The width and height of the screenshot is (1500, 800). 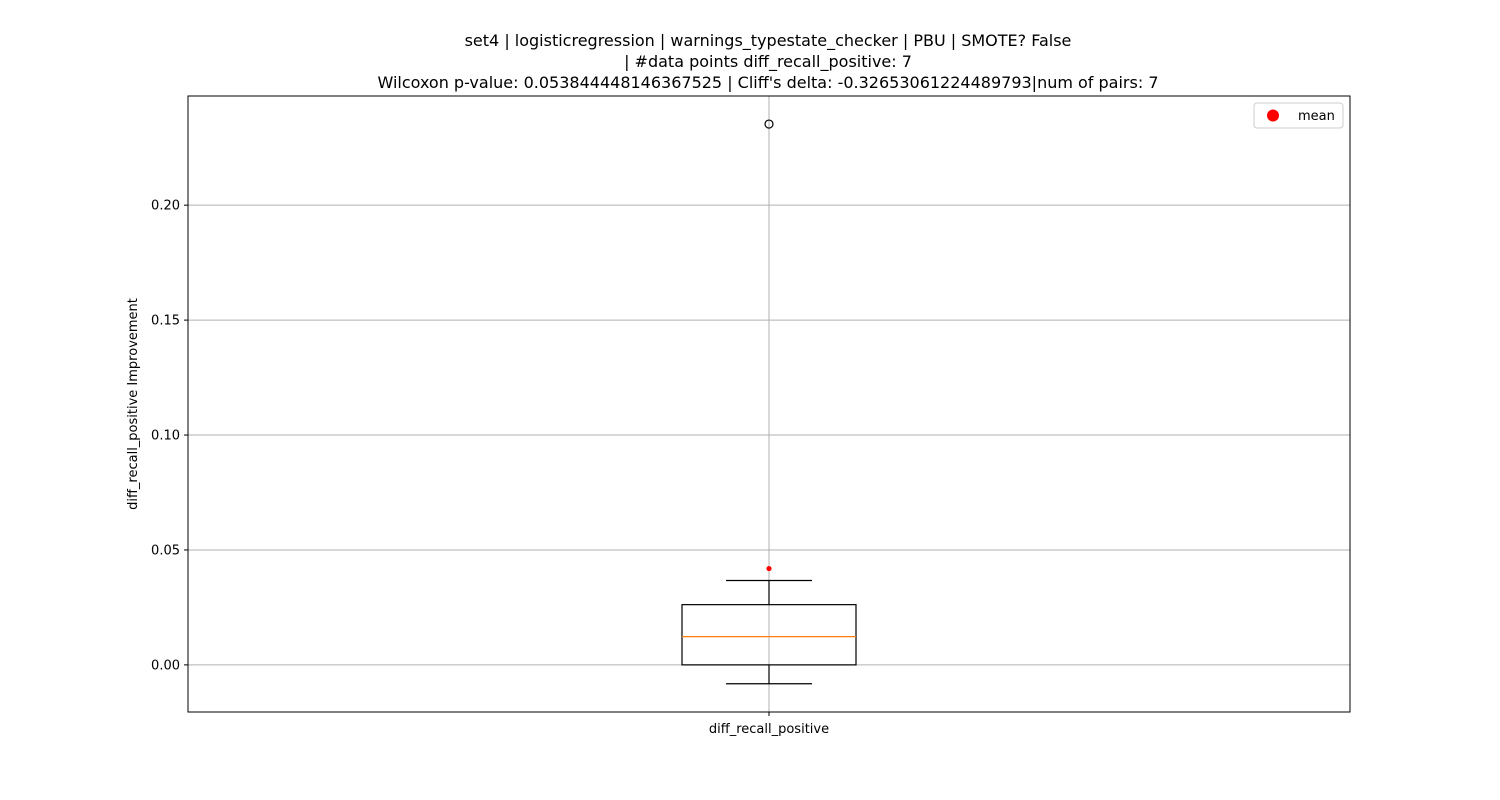 I want to click on x-tick-label: diff_recall_positive, so click(x=769, y=729).